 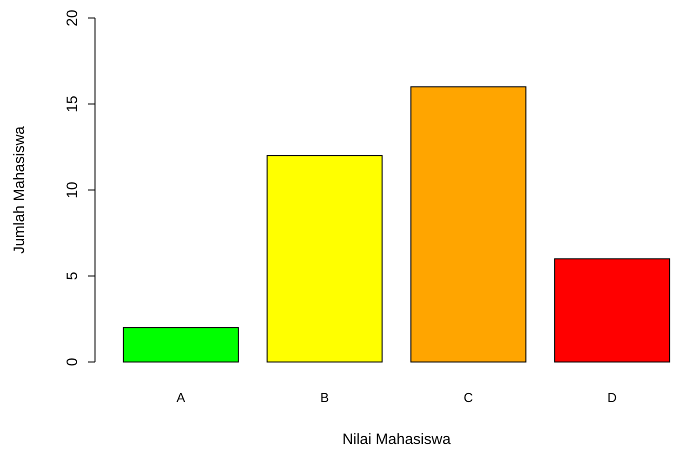 I want to click on y-axis-title: Jumlah Mahasiswa, so click(x=19, y=190).